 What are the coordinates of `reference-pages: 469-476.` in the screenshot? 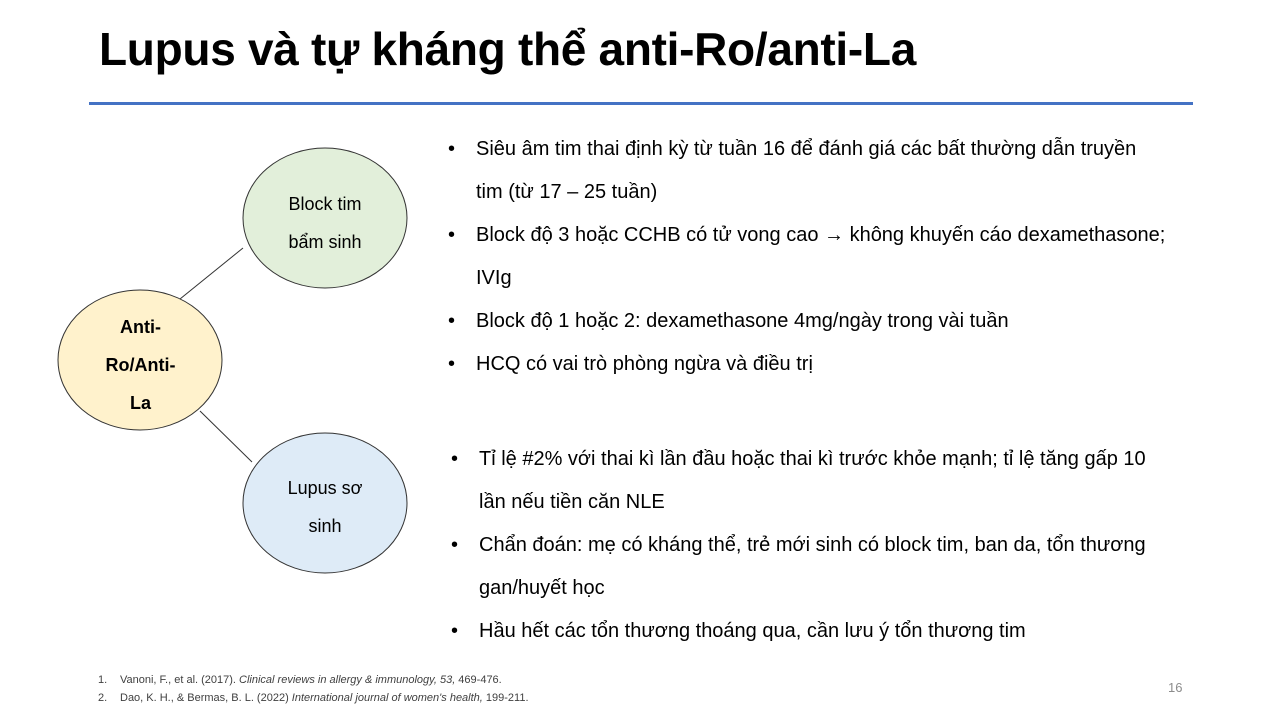 It's located at (478, 680).